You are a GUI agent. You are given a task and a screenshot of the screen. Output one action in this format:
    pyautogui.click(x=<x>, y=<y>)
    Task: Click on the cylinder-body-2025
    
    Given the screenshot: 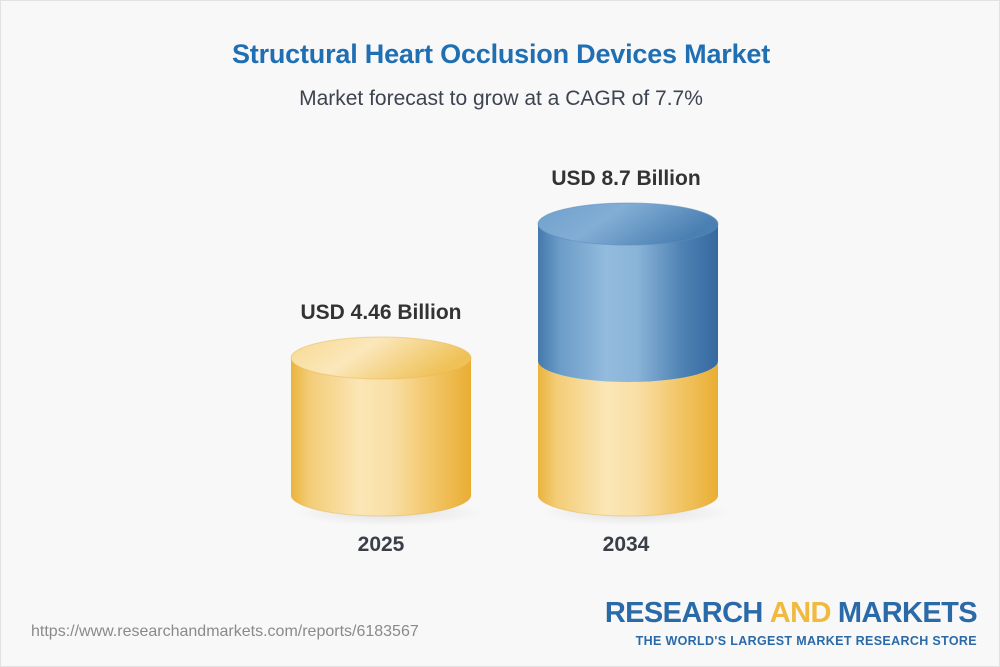 What is the action you would take?
    pyautogui.click(x=381, y=437)
    